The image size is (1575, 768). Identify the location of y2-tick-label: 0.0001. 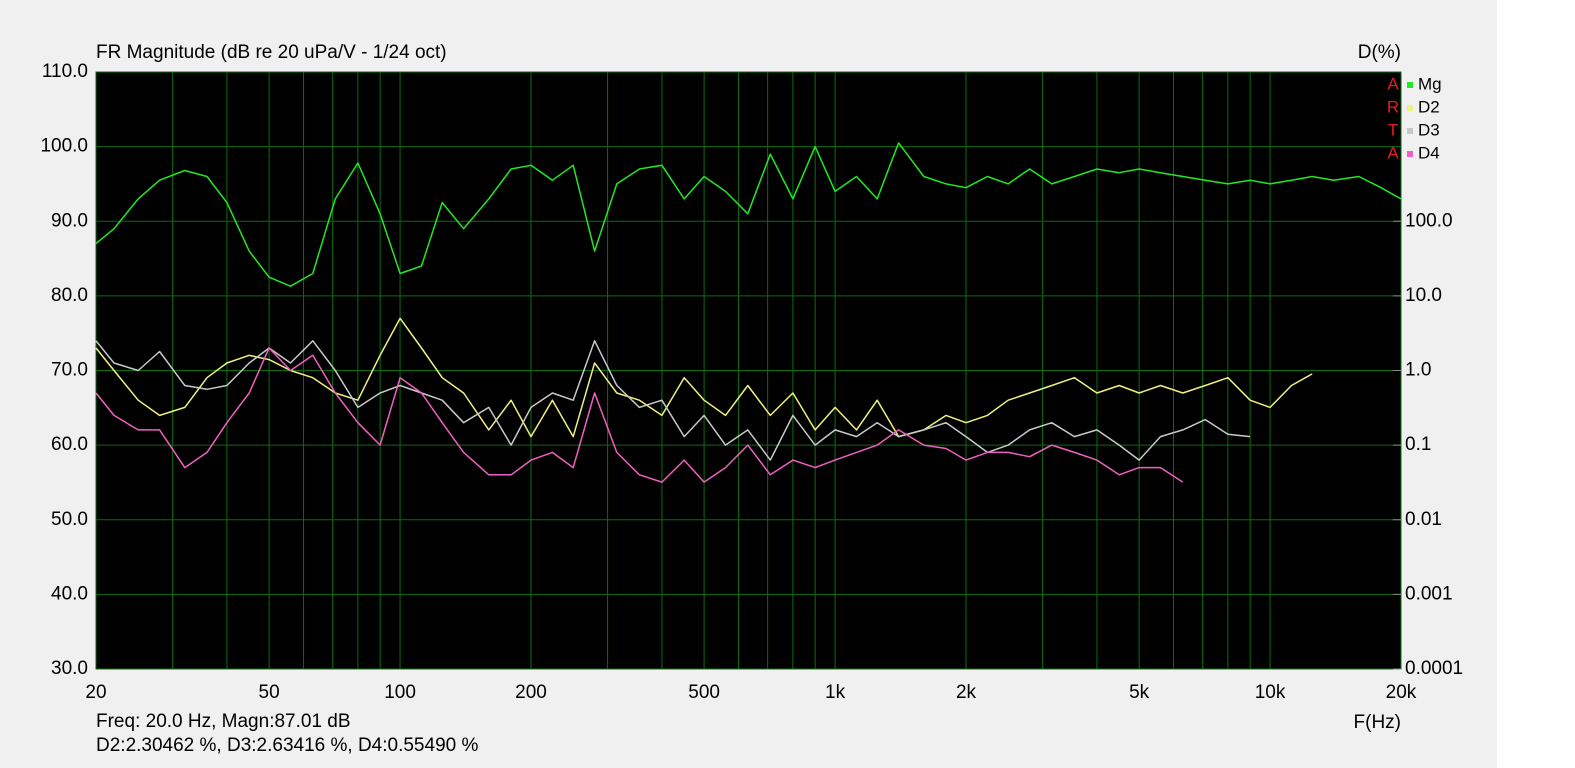
(1434, 668).